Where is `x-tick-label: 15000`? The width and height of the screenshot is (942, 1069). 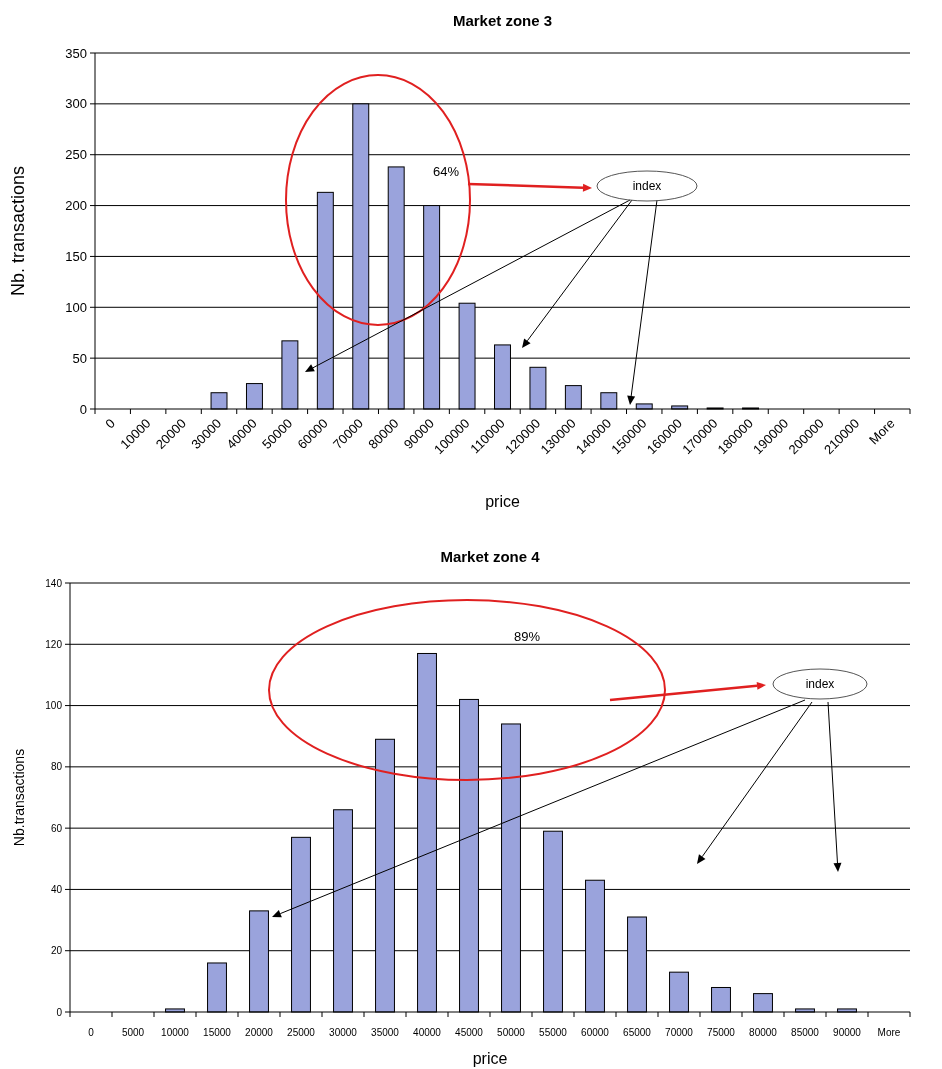 x-tick-label: 15000 is located at coordinates (217, 1032).